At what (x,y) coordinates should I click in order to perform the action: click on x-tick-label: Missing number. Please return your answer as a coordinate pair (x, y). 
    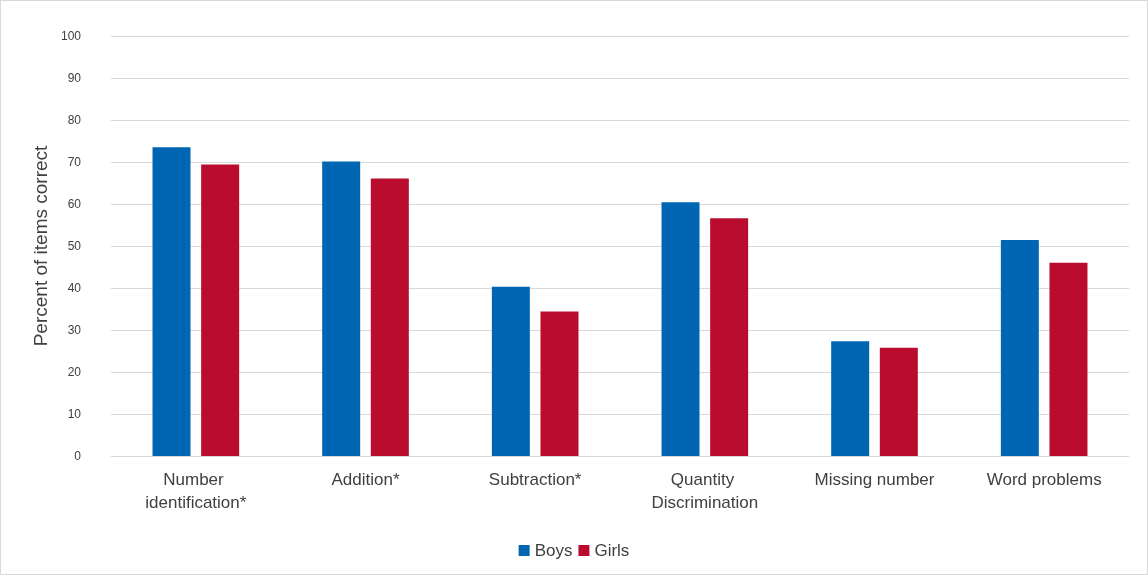
    Looking at the image, I should click on (874, 479).